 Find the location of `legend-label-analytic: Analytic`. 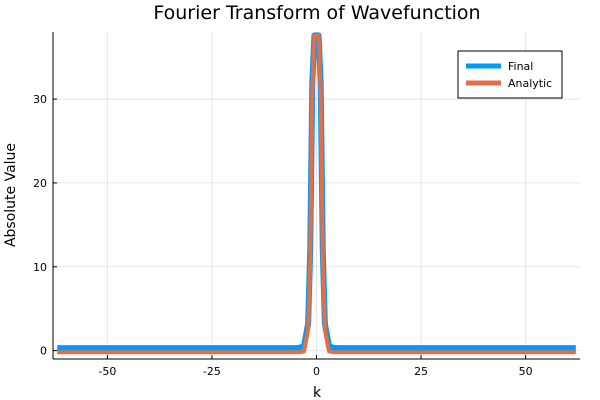

legend-label-analytic: Analytic is located at coordinates (530, 83).